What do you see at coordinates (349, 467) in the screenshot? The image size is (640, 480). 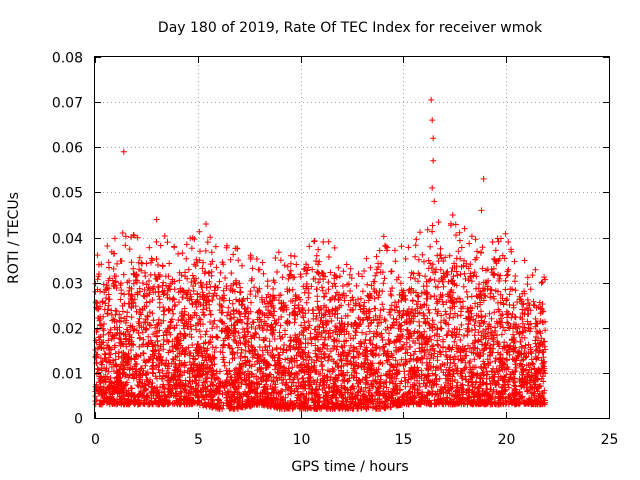 I see `x-axis-label: GPS time / hours` at bounding box center [349, 467].